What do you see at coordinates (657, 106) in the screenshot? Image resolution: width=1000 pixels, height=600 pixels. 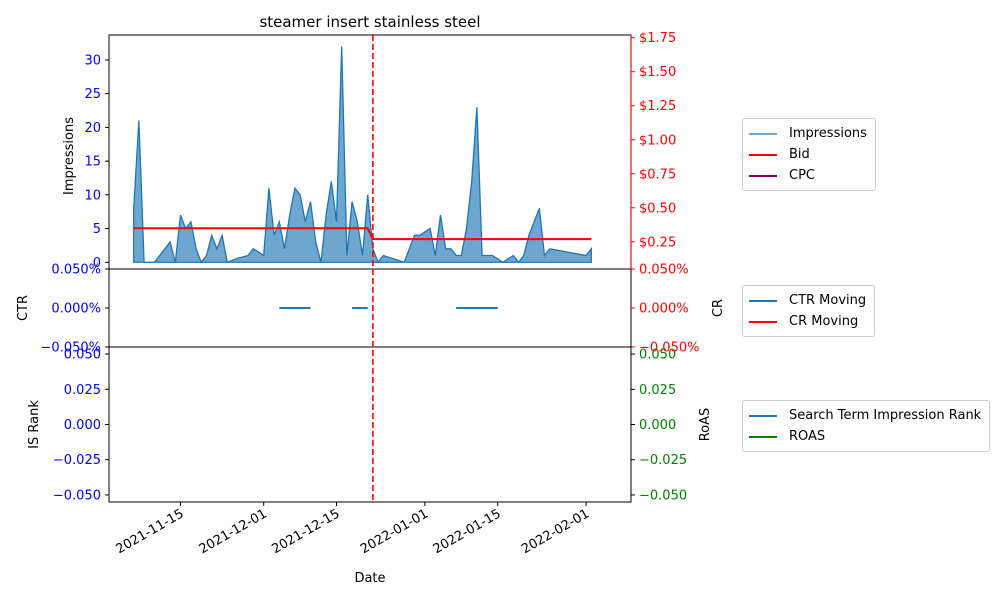 I see `y-tick-label-right: $1.25` at bounding box center [657, 106].